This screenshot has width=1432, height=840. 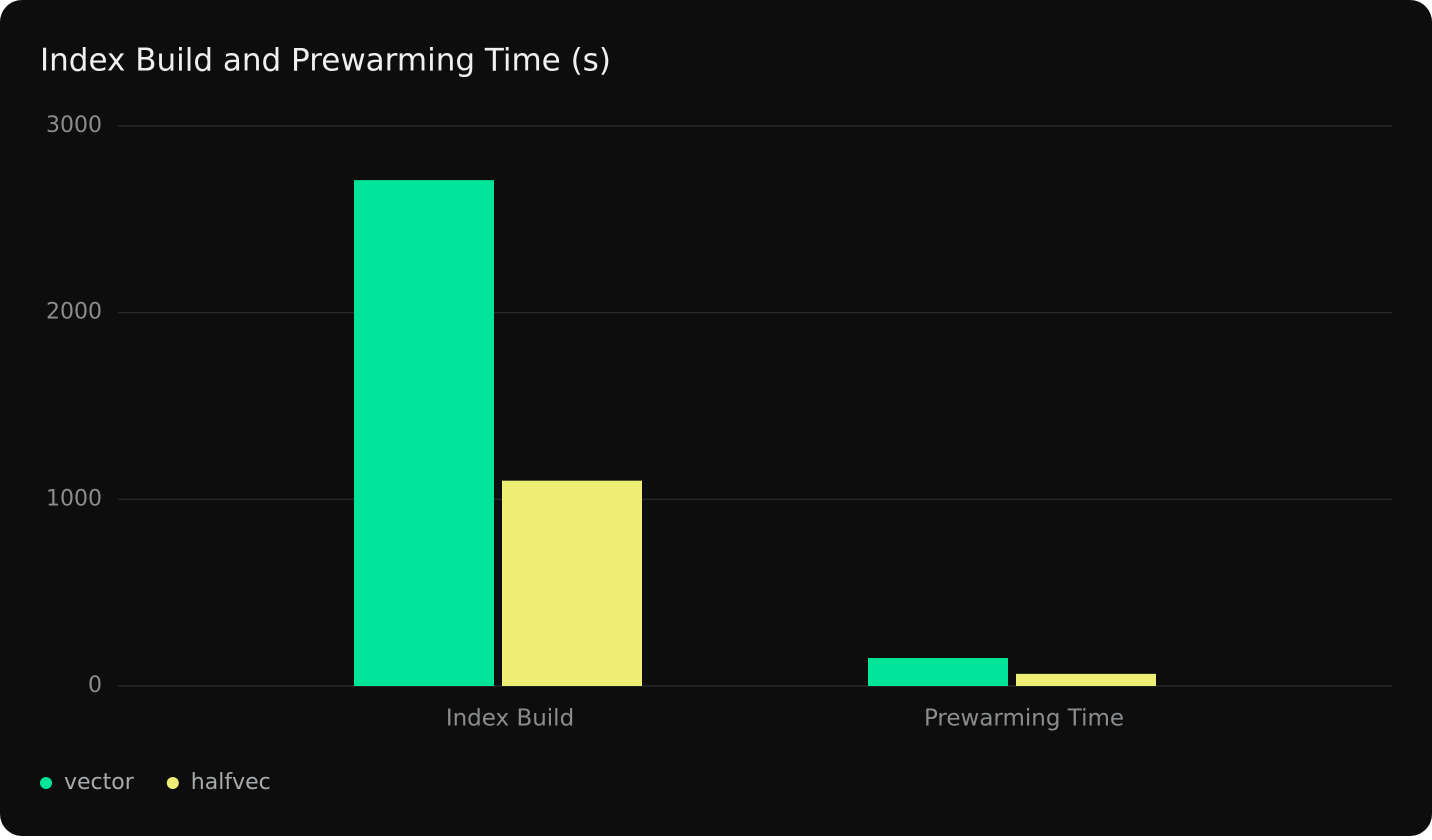 What do you see at coordinates (99, 782) in the screenshot?
I see `legend-label: vector` at bounding box center [99, 782].